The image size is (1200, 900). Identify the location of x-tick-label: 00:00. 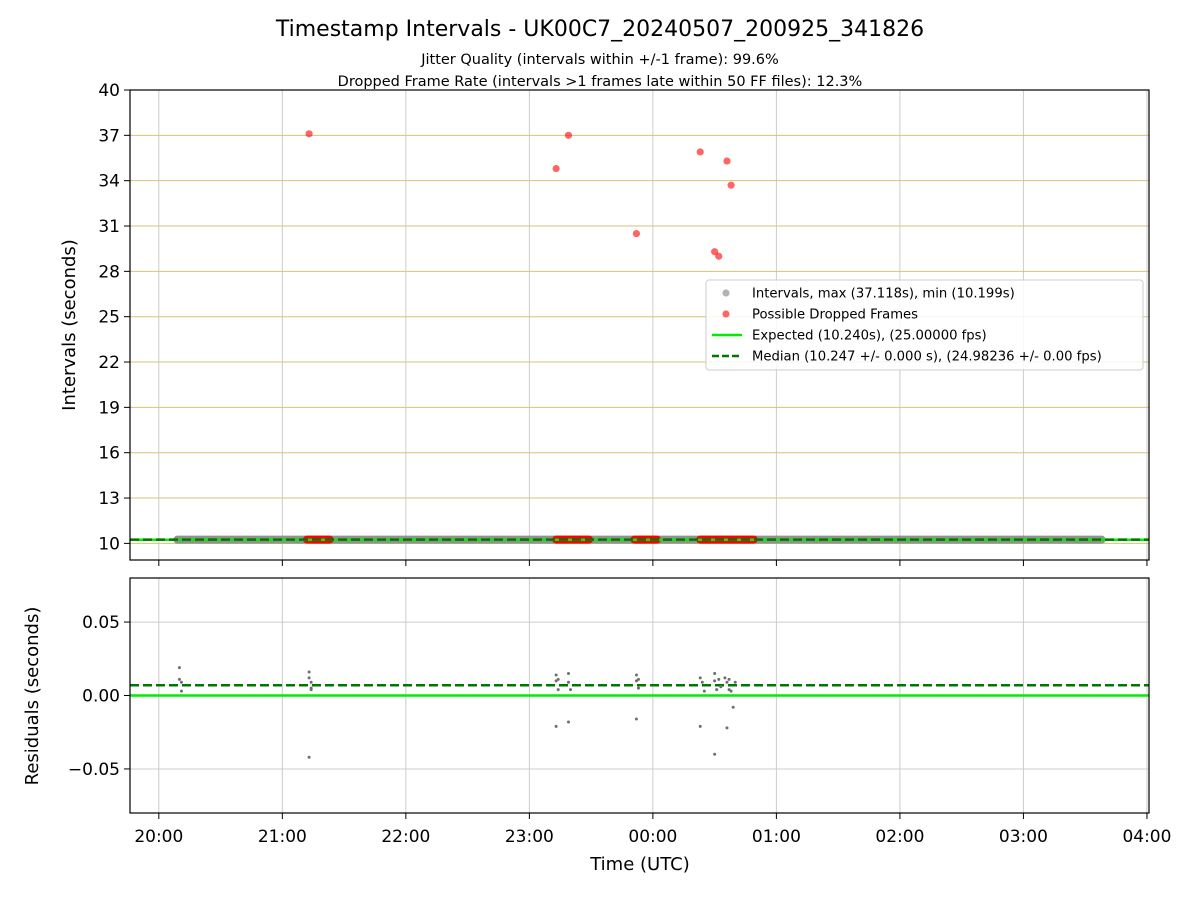
(652, 837).